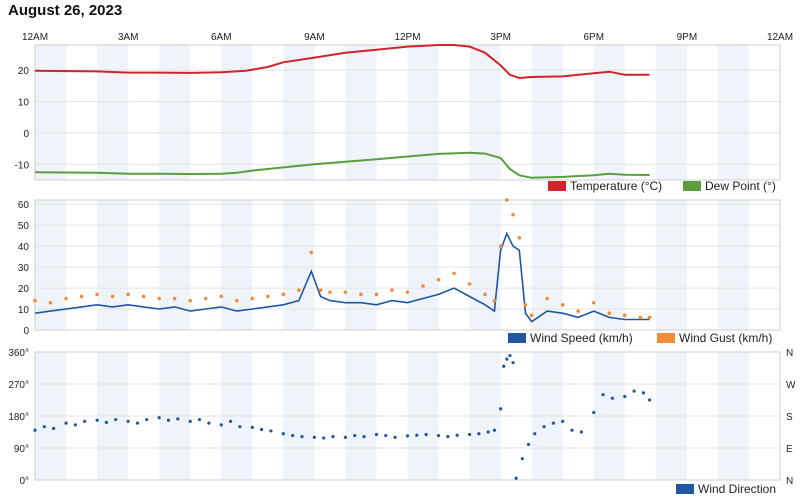 The width and height of the screenshot is (800, 500). I want to click on time-axis-label: 6PM, so click(593, 37).